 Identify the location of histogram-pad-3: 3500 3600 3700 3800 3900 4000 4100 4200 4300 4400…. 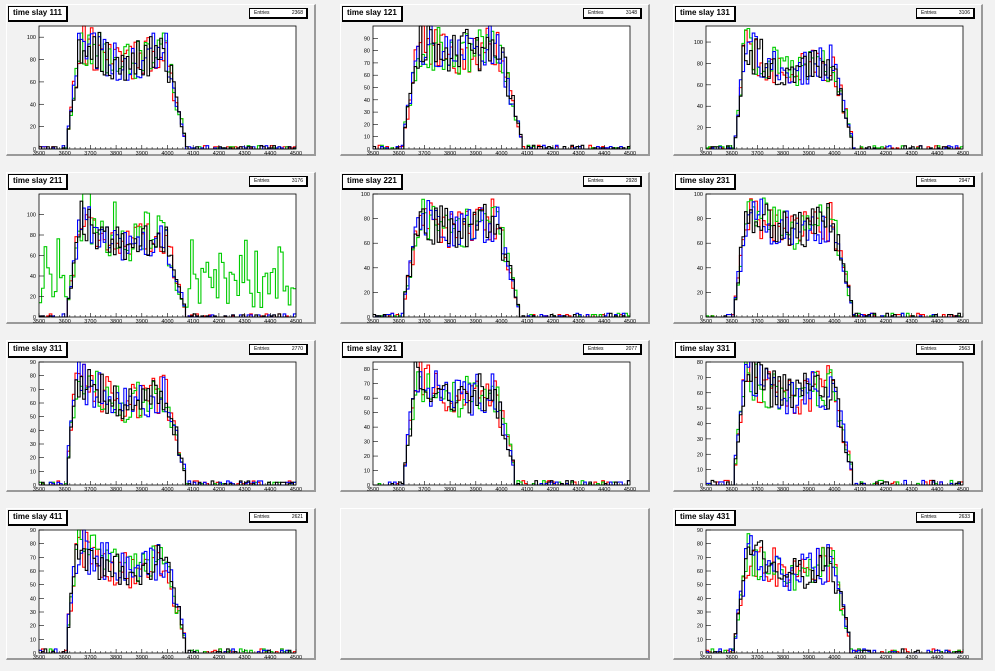
(161, 248).